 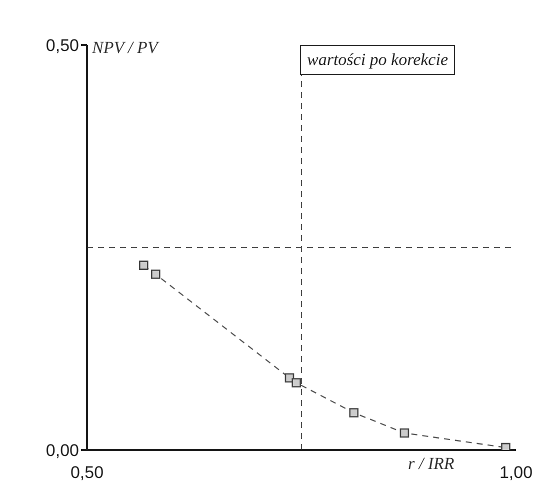 What do you see at coordinates (377, 60) in the screenshot?
I see `chart-title: wartości po korekcie` at bounding box center [377, 60].